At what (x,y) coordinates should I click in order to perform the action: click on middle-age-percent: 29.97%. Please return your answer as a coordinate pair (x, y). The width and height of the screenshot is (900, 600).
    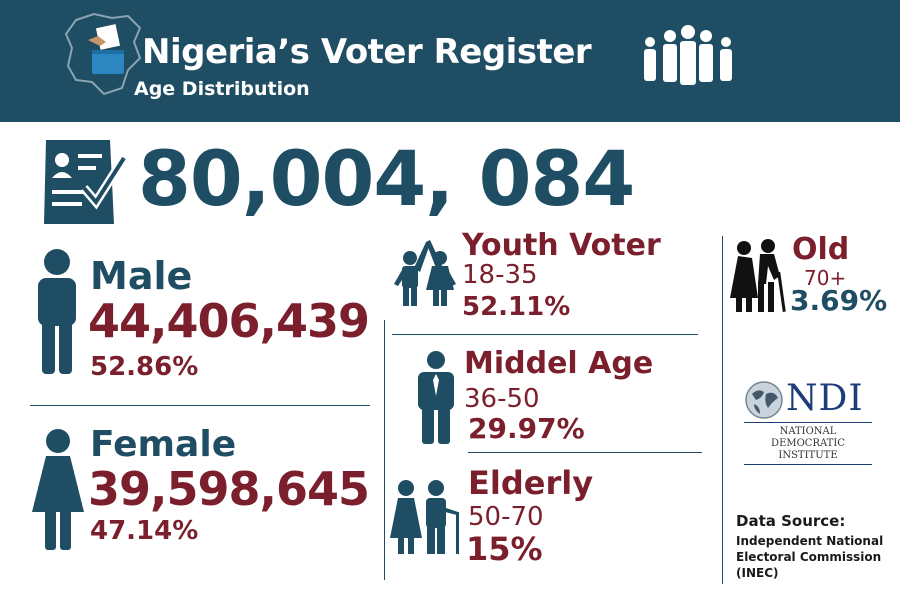
    Looking at the image, I should click on (526, 428).